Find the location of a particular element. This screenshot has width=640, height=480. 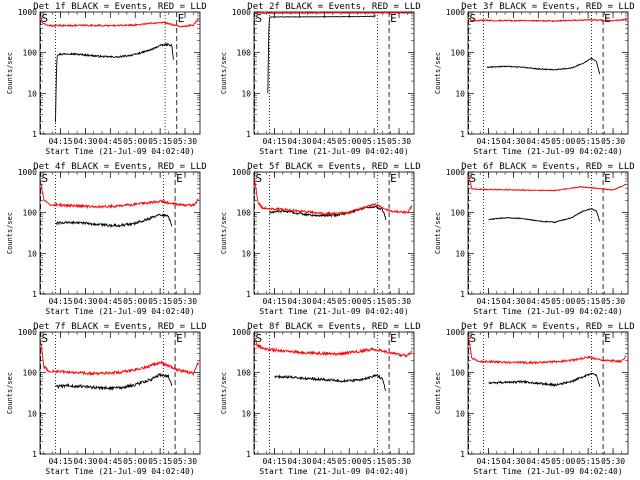

panel-title: Det 8f BLACK = Events, RED = LLD is located at coordinates (333, 327).